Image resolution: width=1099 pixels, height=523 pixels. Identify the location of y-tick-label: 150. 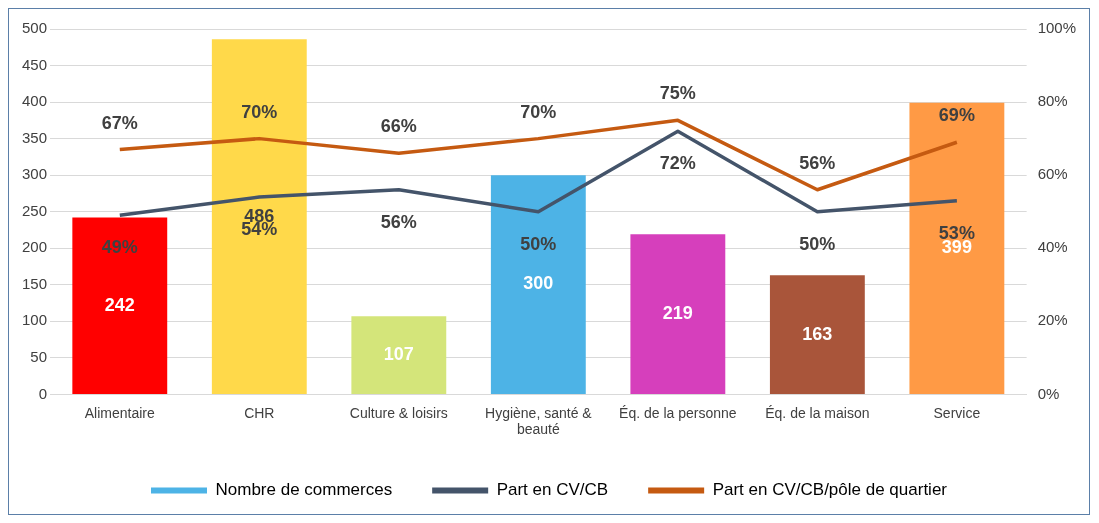
(35, 283).